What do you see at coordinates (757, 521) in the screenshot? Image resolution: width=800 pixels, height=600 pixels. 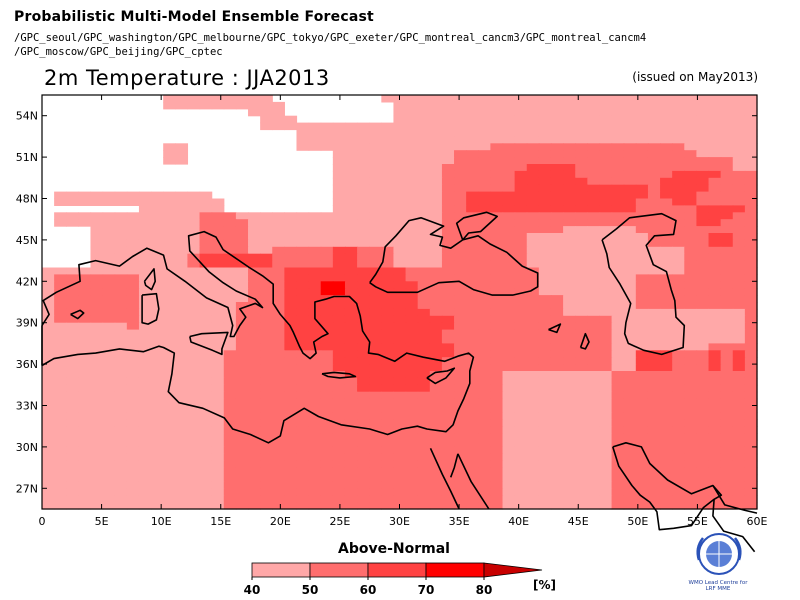 I see `lon-tick-label: 60E` at bounding box center [757, 521].